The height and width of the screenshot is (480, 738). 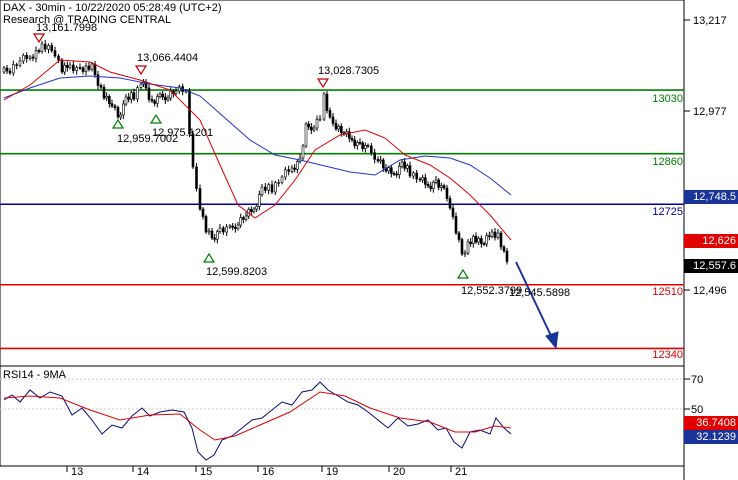 I want to click on ma-slow-price-tag: 12,748.5, so click(x=711, y=197).